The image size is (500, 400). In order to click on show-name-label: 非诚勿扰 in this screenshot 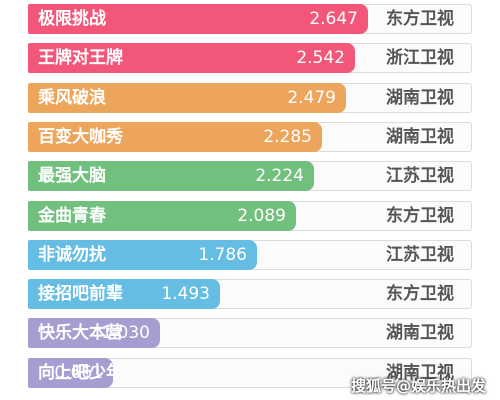, I will do `click(72, 255)`.